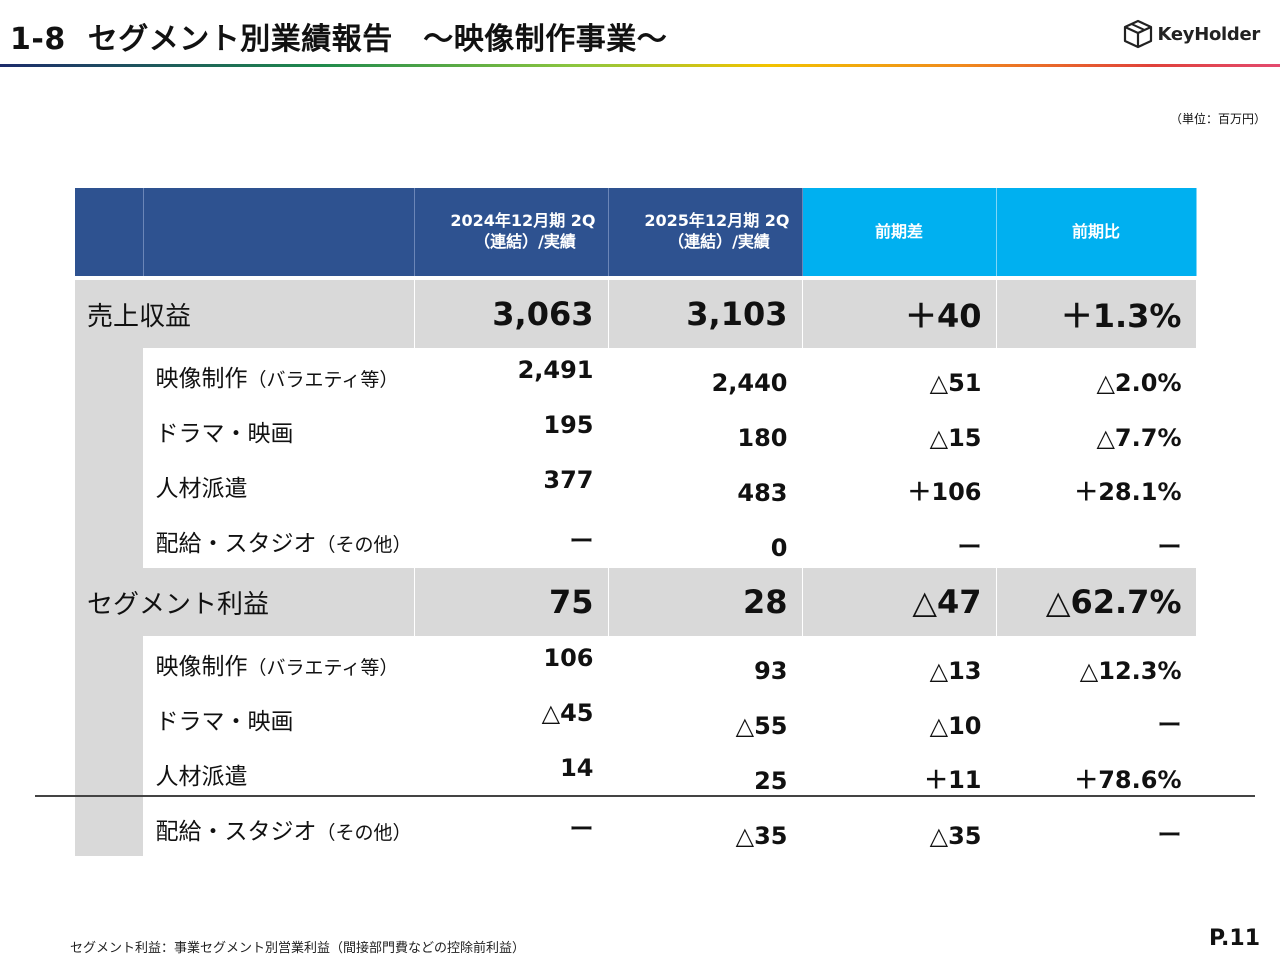 The height and width of the screenshot is (960, 1280). Describe the element at coordinates (899, 375) in the screenshot. I see `value-cell: △51` at that location.